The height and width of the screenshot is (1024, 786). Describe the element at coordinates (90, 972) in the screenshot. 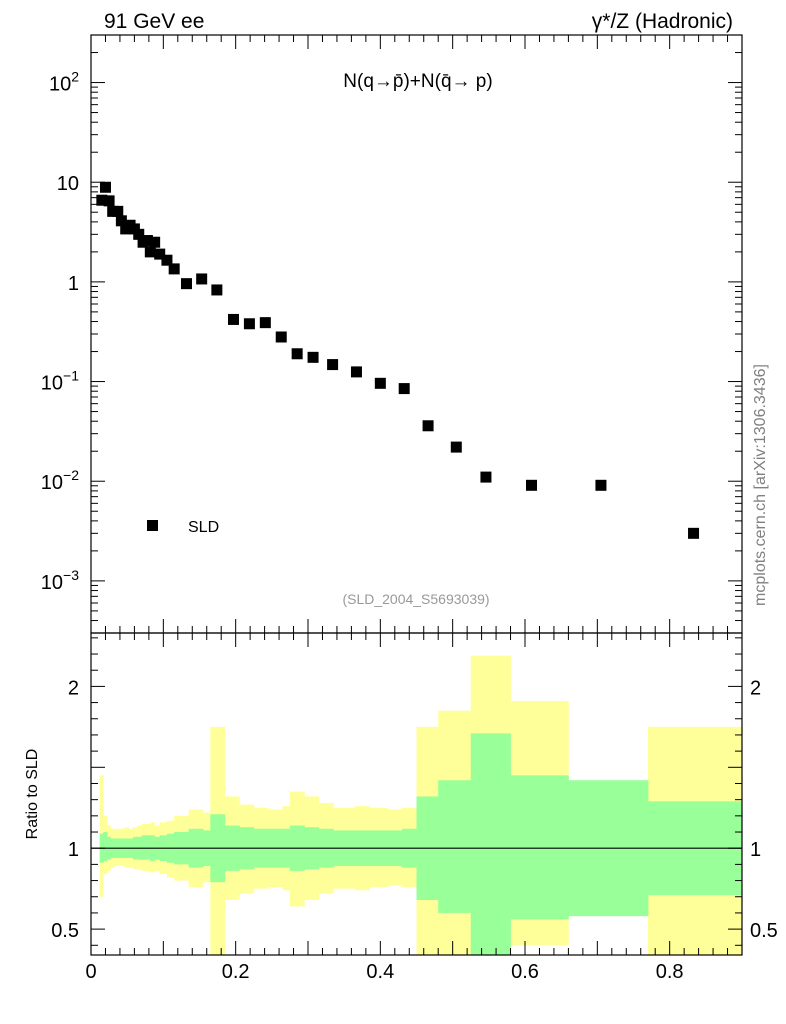

I see `x-tick-label: 0` at that location.